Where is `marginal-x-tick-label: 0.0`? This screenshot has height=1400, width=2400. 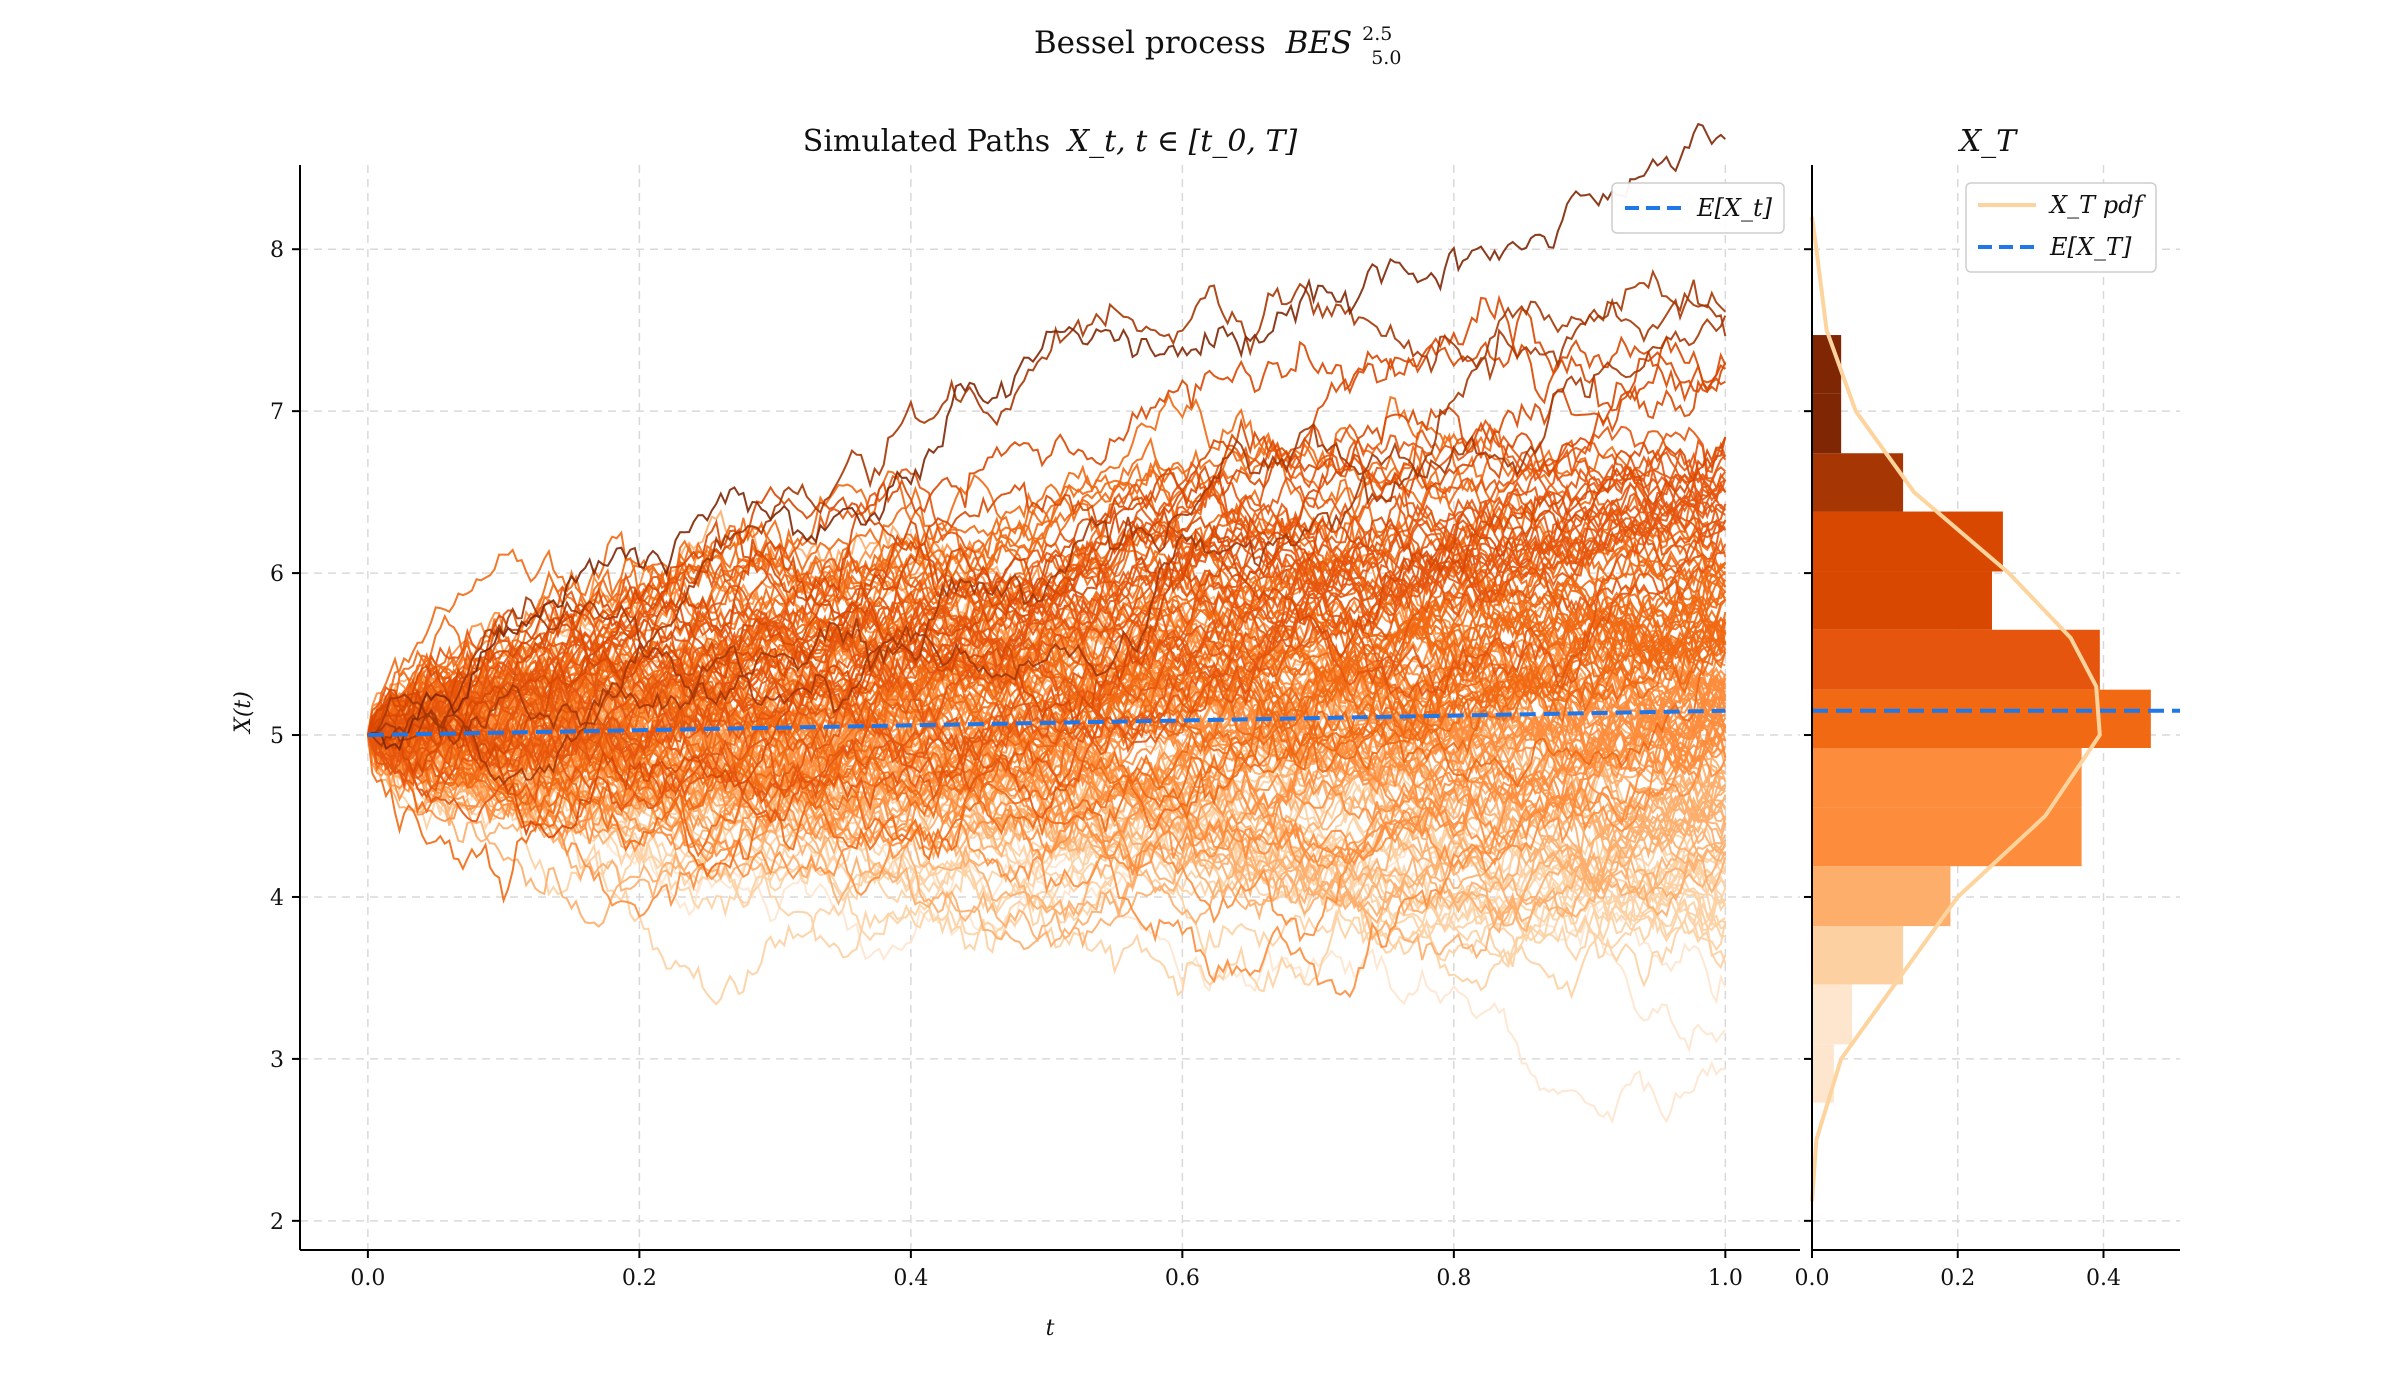
marginal-x-tick-label: 0.0 is located at coordinates (1812, 1278).